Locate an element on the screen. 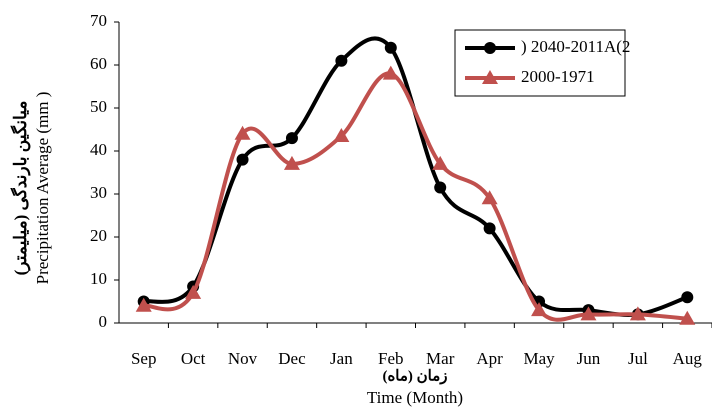  y-tick-label: 50 is located at coordinates (98, 106).